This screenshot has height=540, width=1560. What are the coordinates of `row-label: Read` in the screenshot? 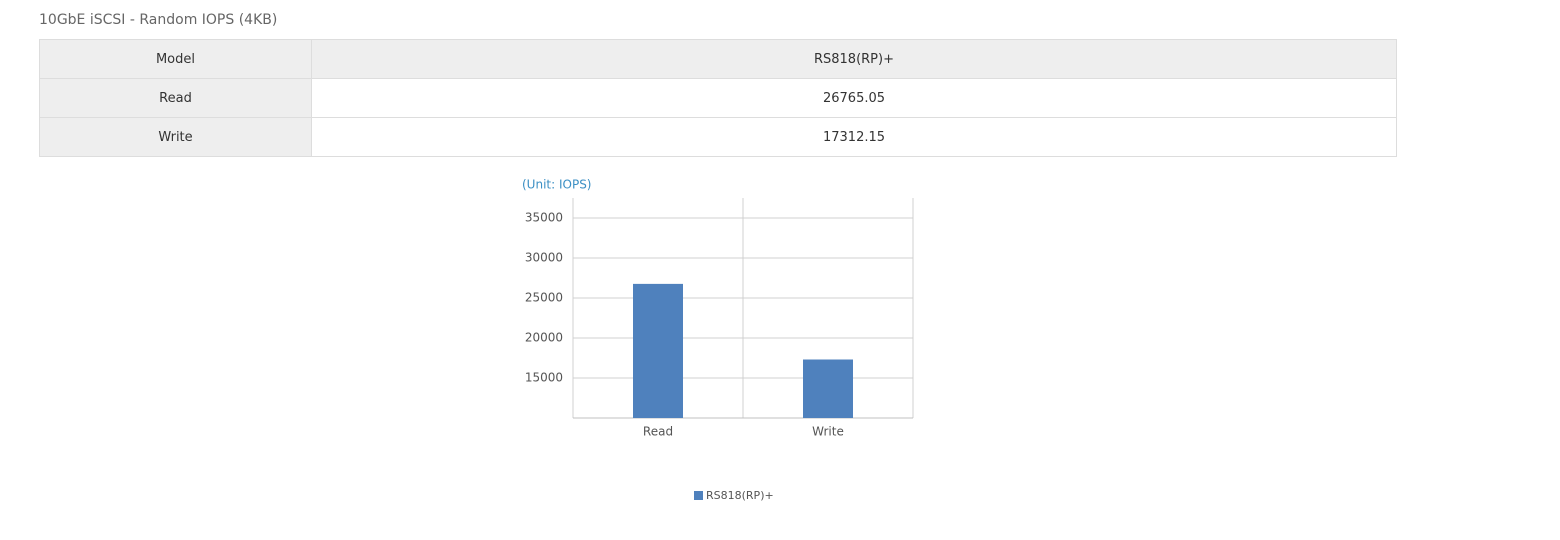 It's located at (175, 98).